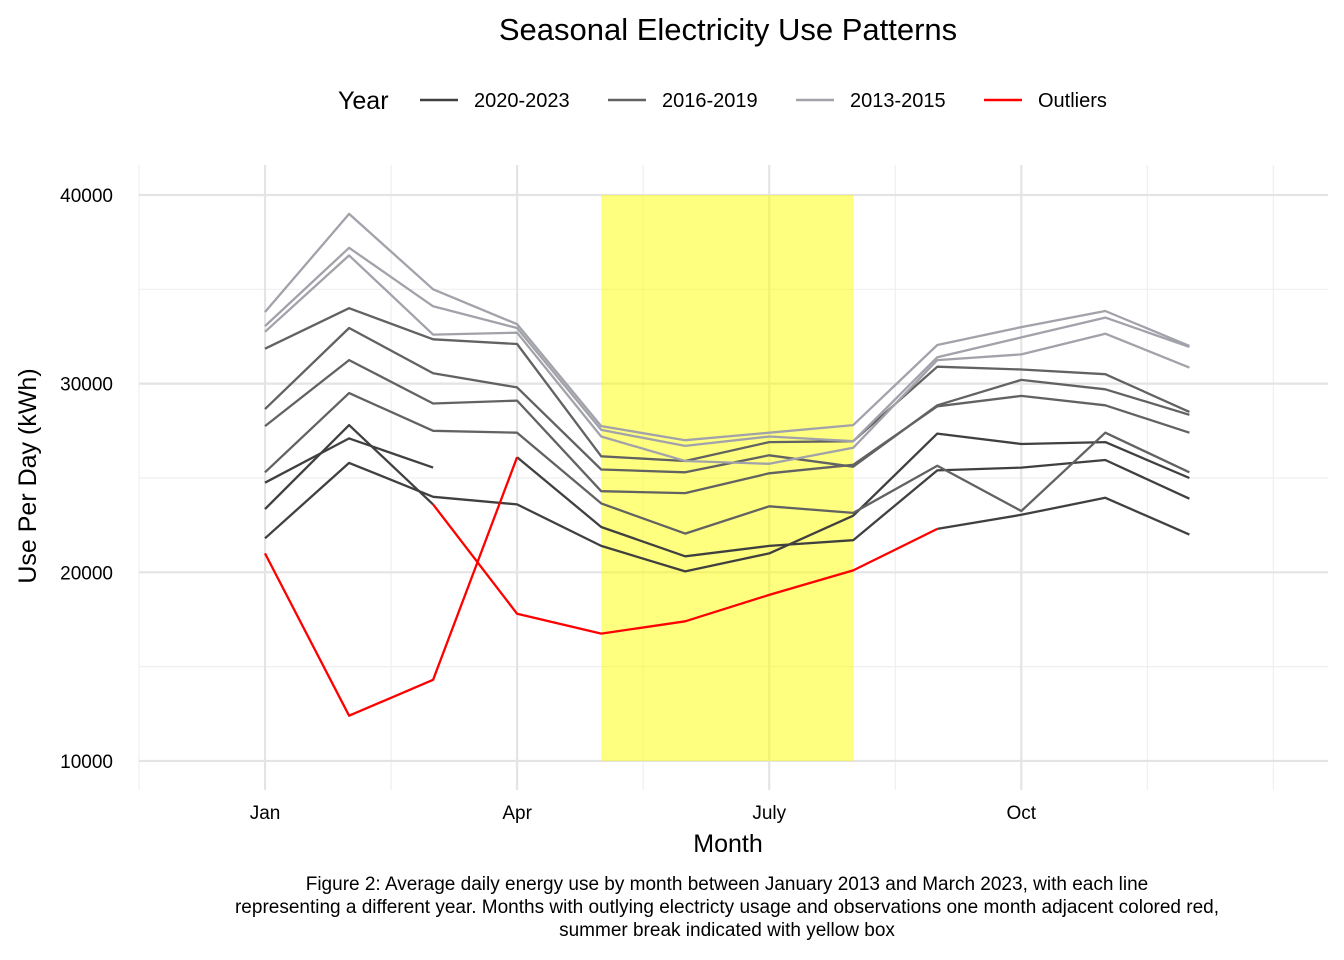 The height and width of the screenshot is (960, 1344). What do you see at coordinates (728, 29) in the screenshot?
I see `chart-title: Seasonal Electricity Use Patterns` at bounding box center [728, 29].